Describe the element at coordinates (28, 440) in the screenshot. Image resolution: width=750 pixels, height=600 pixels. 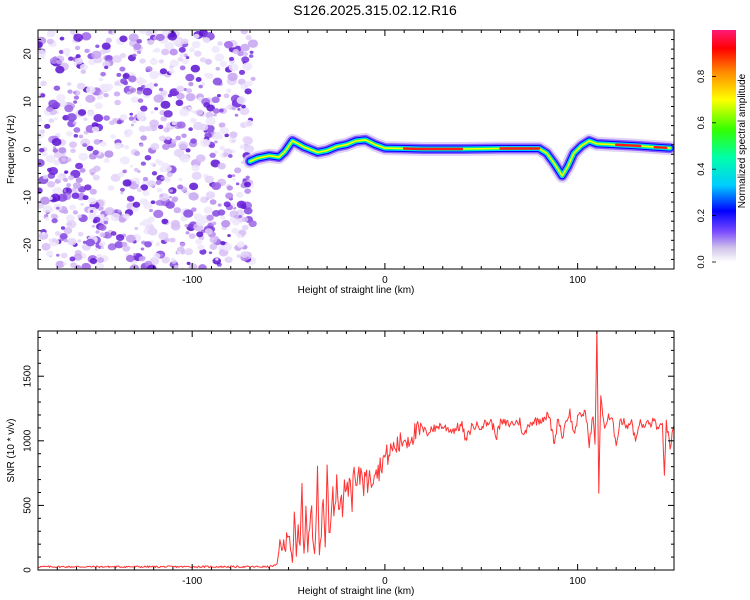
I see `snr-ytick-label: 1000` at that location.